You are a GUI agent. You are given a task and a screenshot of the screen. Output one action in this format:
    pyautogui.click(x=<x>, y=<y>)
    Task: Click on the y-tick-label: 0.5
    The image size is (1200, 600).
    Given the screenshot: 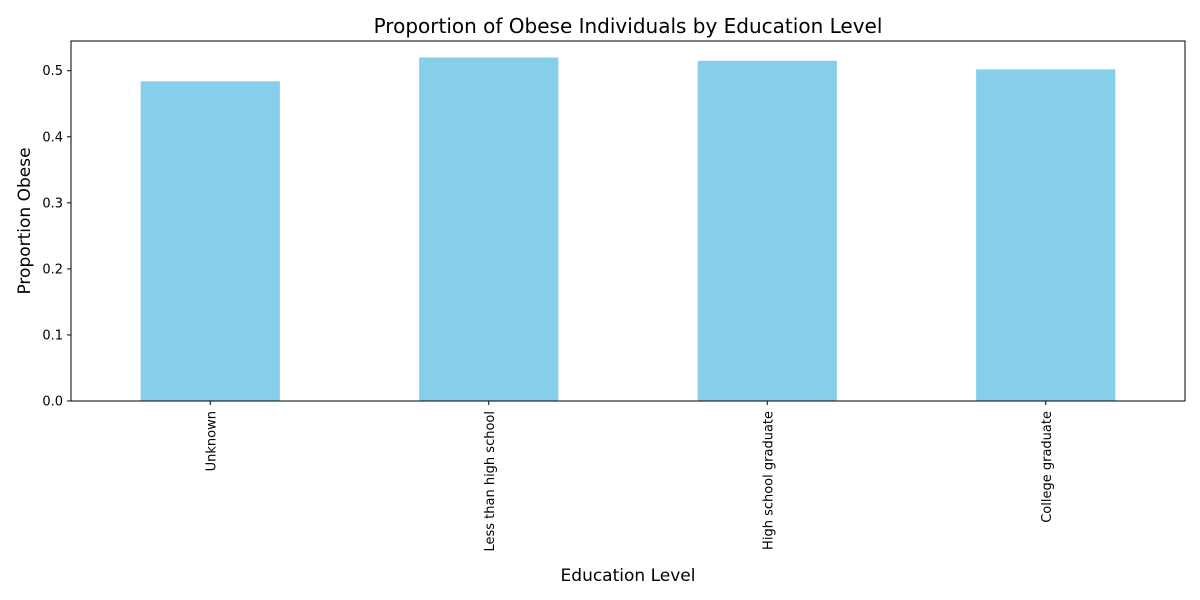 What is the action you would take?
    pyautogui.click(x=52, y=71)
    